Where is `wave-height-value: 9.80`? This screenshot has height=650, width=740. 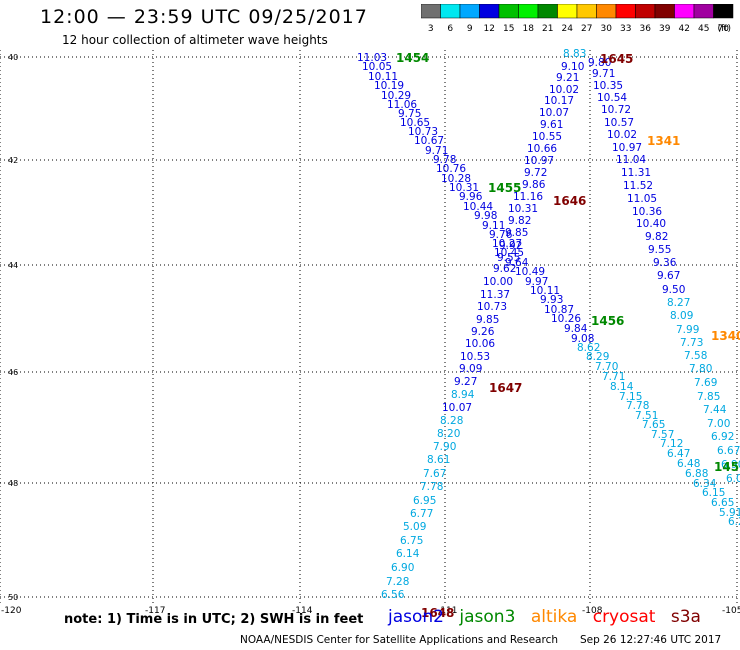 wave-height-value: 9.80 is located at coordinates (599, 63).